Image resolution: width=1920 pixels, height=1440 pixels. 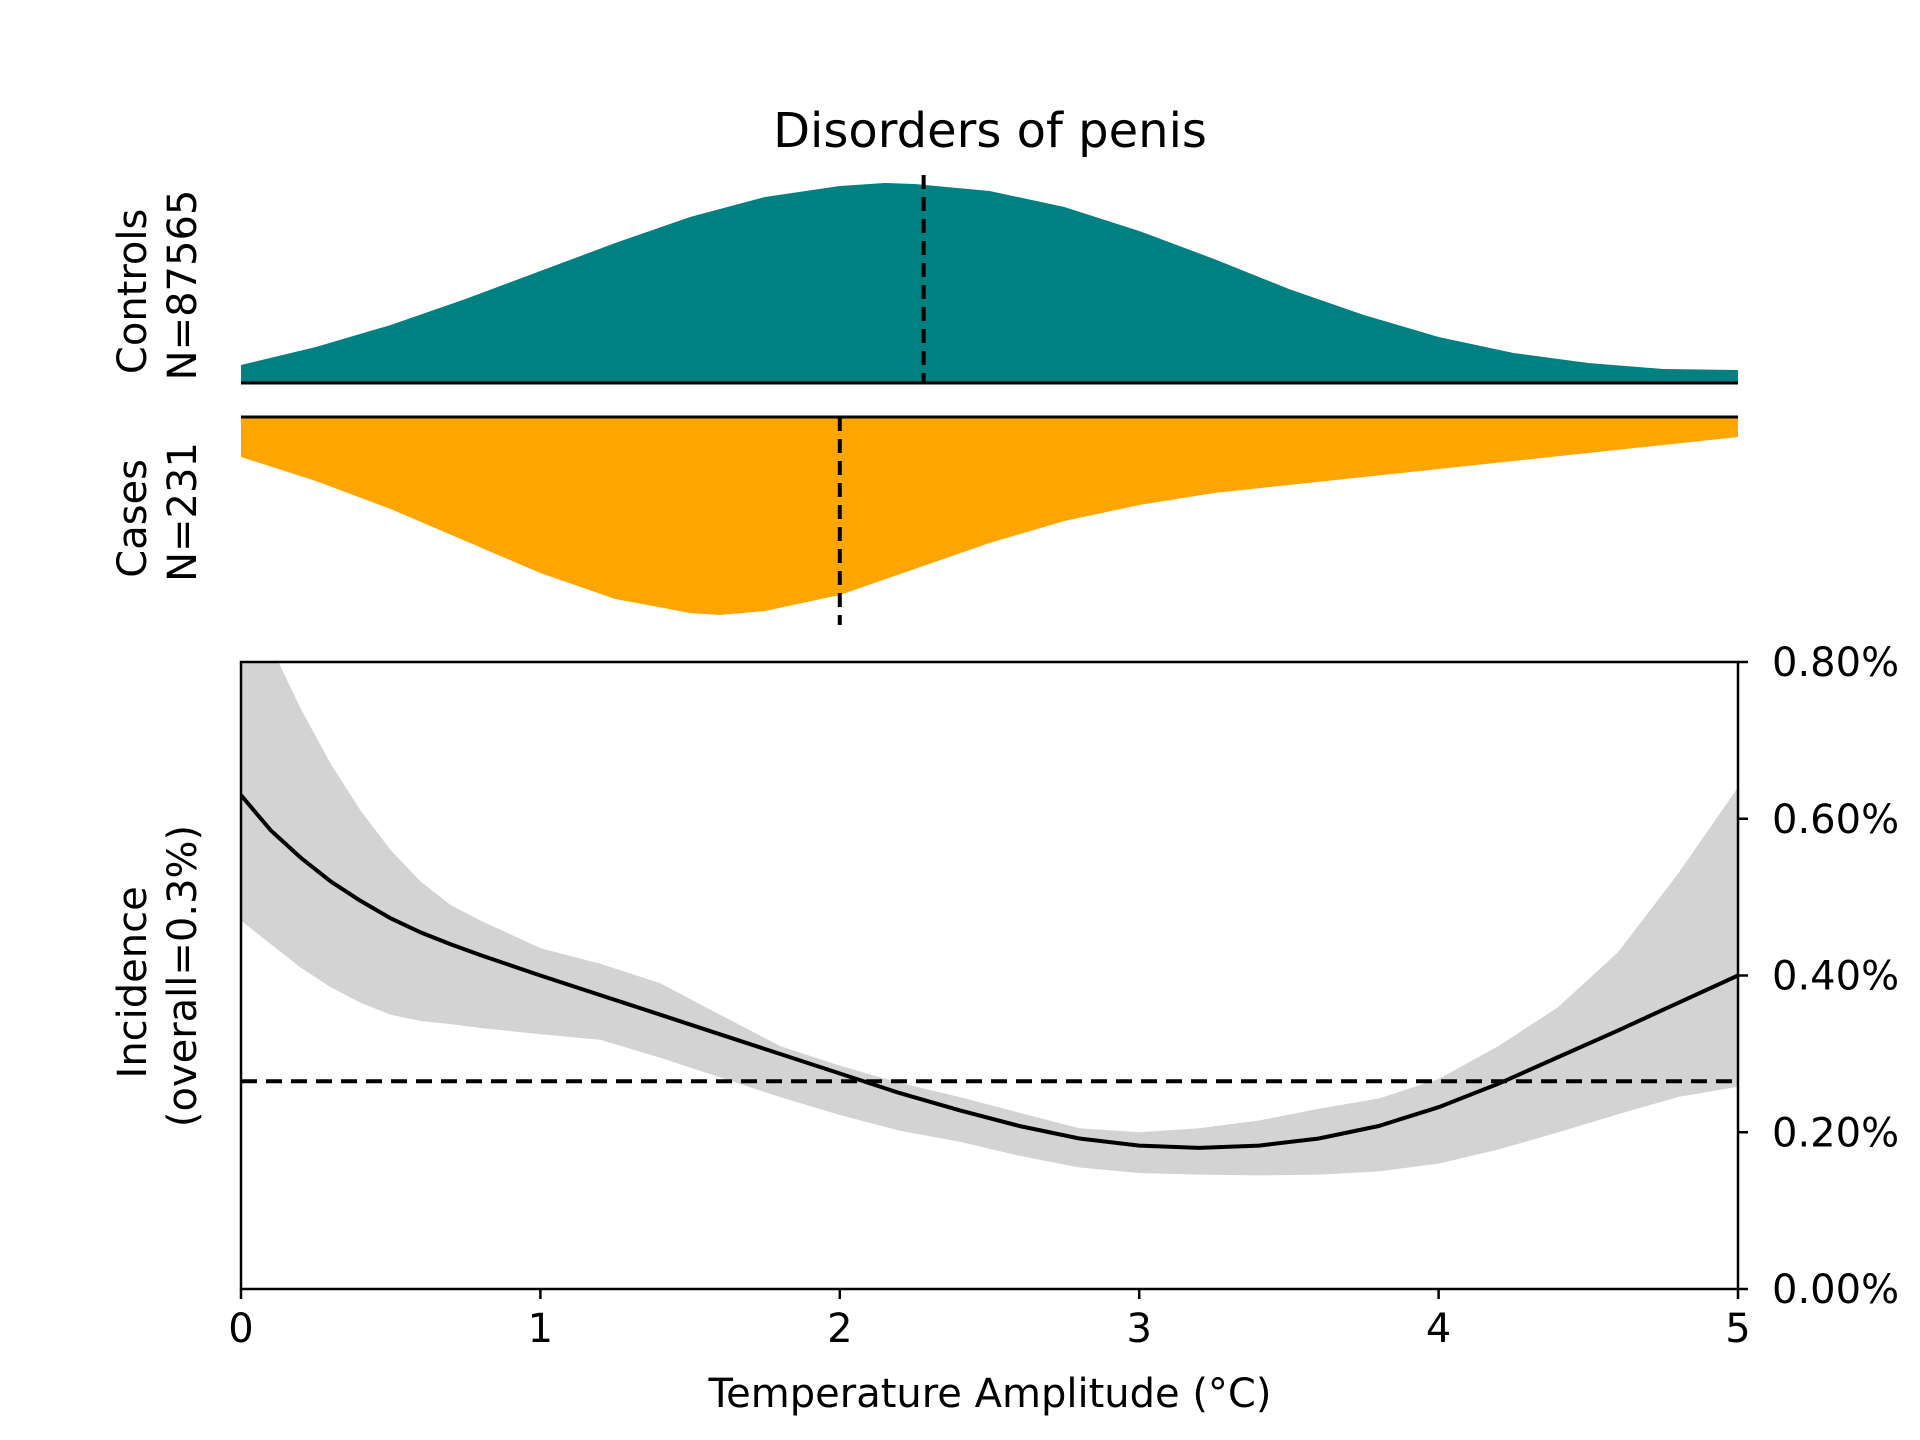 What do you see at coordinates (990, 131) in the screenshot?
I see `chart-title: Disorders of penis` at bounding box center [990, 131].